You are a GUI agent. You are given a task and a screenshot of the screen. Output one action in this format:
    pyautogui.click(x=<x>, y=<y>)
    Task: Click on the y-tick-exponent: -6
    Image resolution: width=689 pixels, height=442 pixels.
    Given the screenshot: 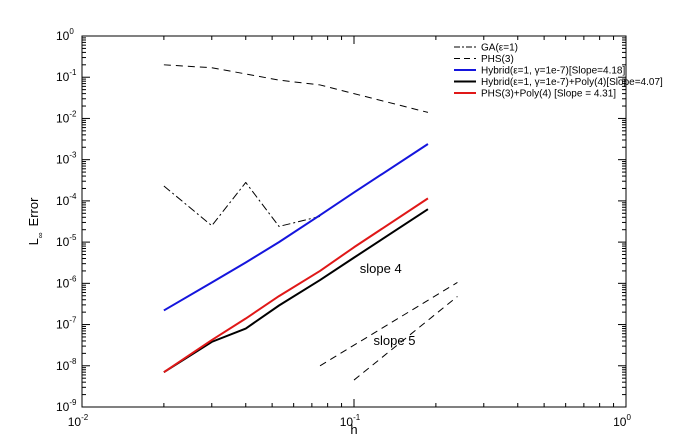 What is the action you would take?
    pyautogui.click(x=73, y=278)
    